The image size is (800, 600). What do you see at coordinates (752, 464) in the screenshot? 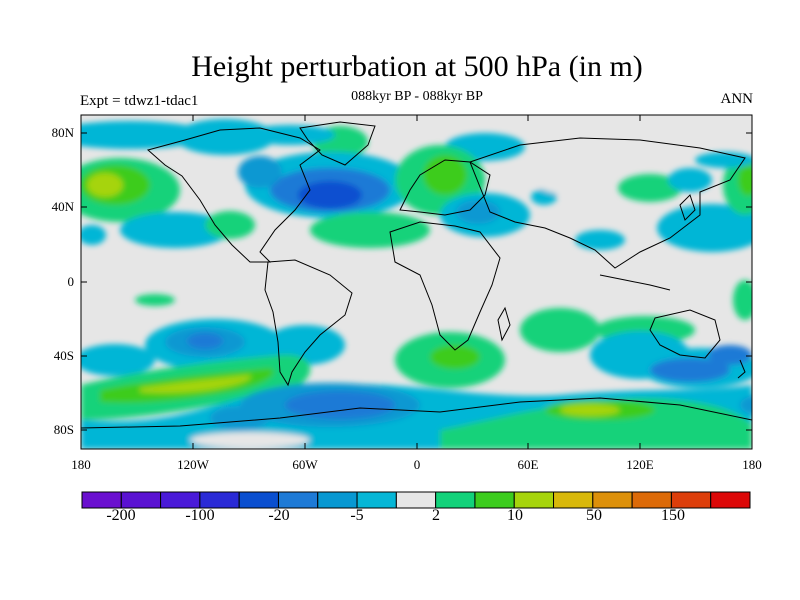
I see `lon-label-180e: 180` at bounding box center [752, 464].